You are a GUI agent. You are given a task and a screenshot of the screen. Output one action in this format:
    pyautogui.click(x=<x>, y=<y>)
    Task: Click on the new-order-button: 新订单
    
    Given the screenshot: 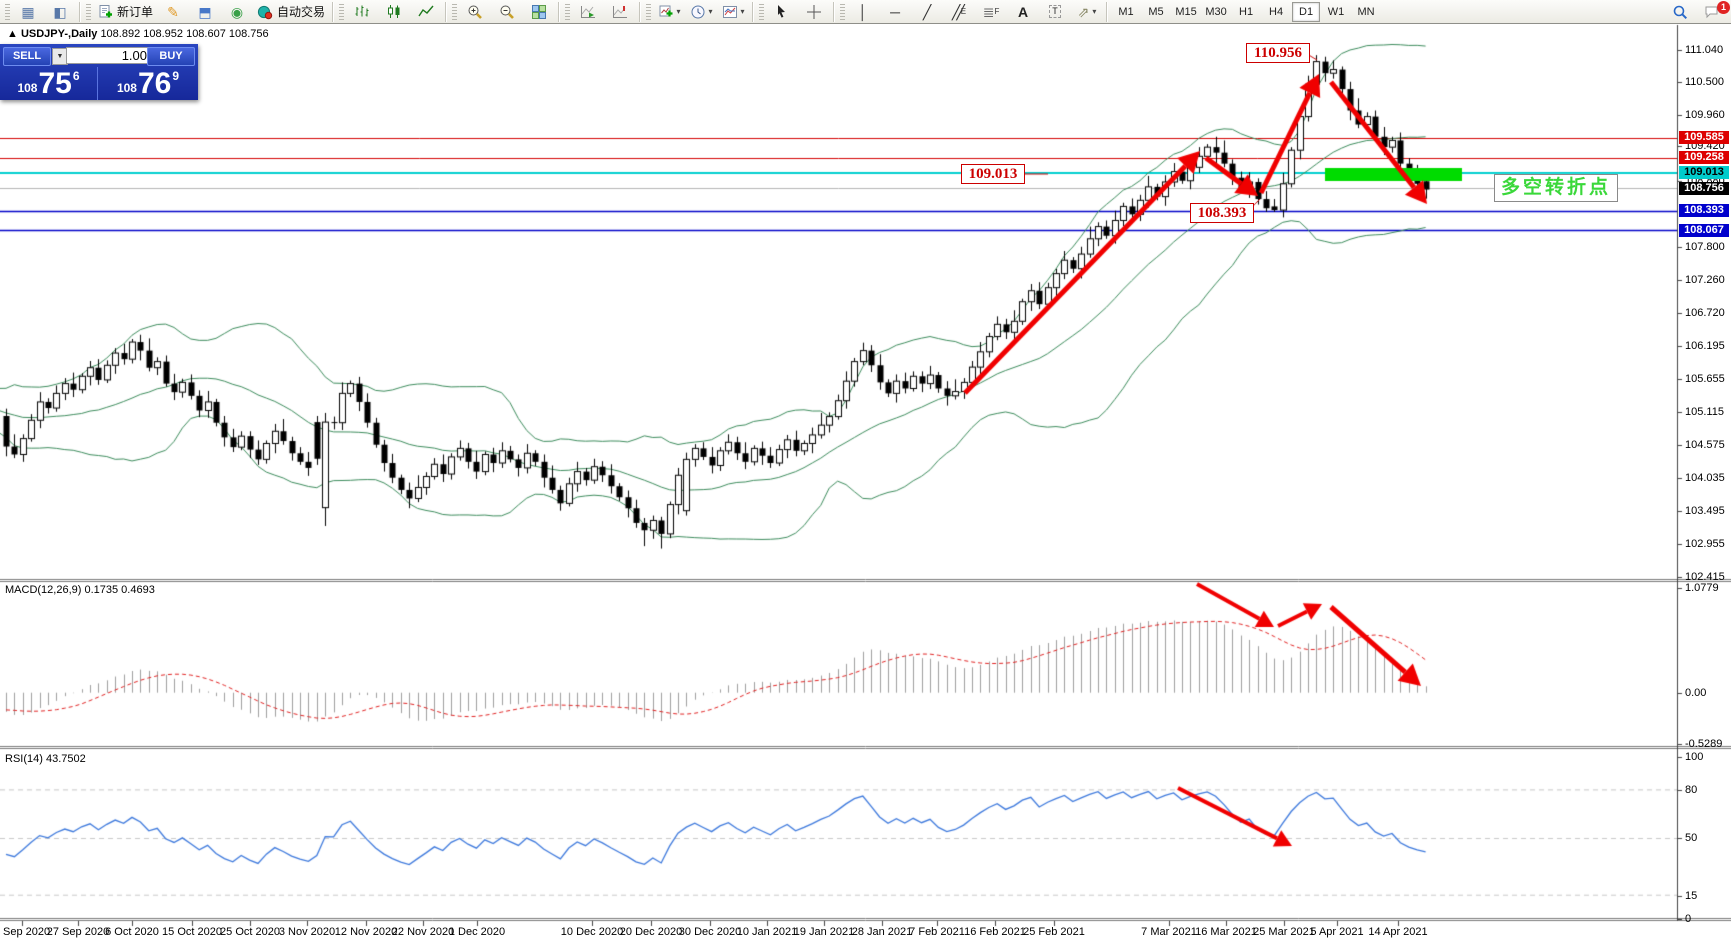 What is the action you would take?
    pyautogui.click(x=125, y=12)
    